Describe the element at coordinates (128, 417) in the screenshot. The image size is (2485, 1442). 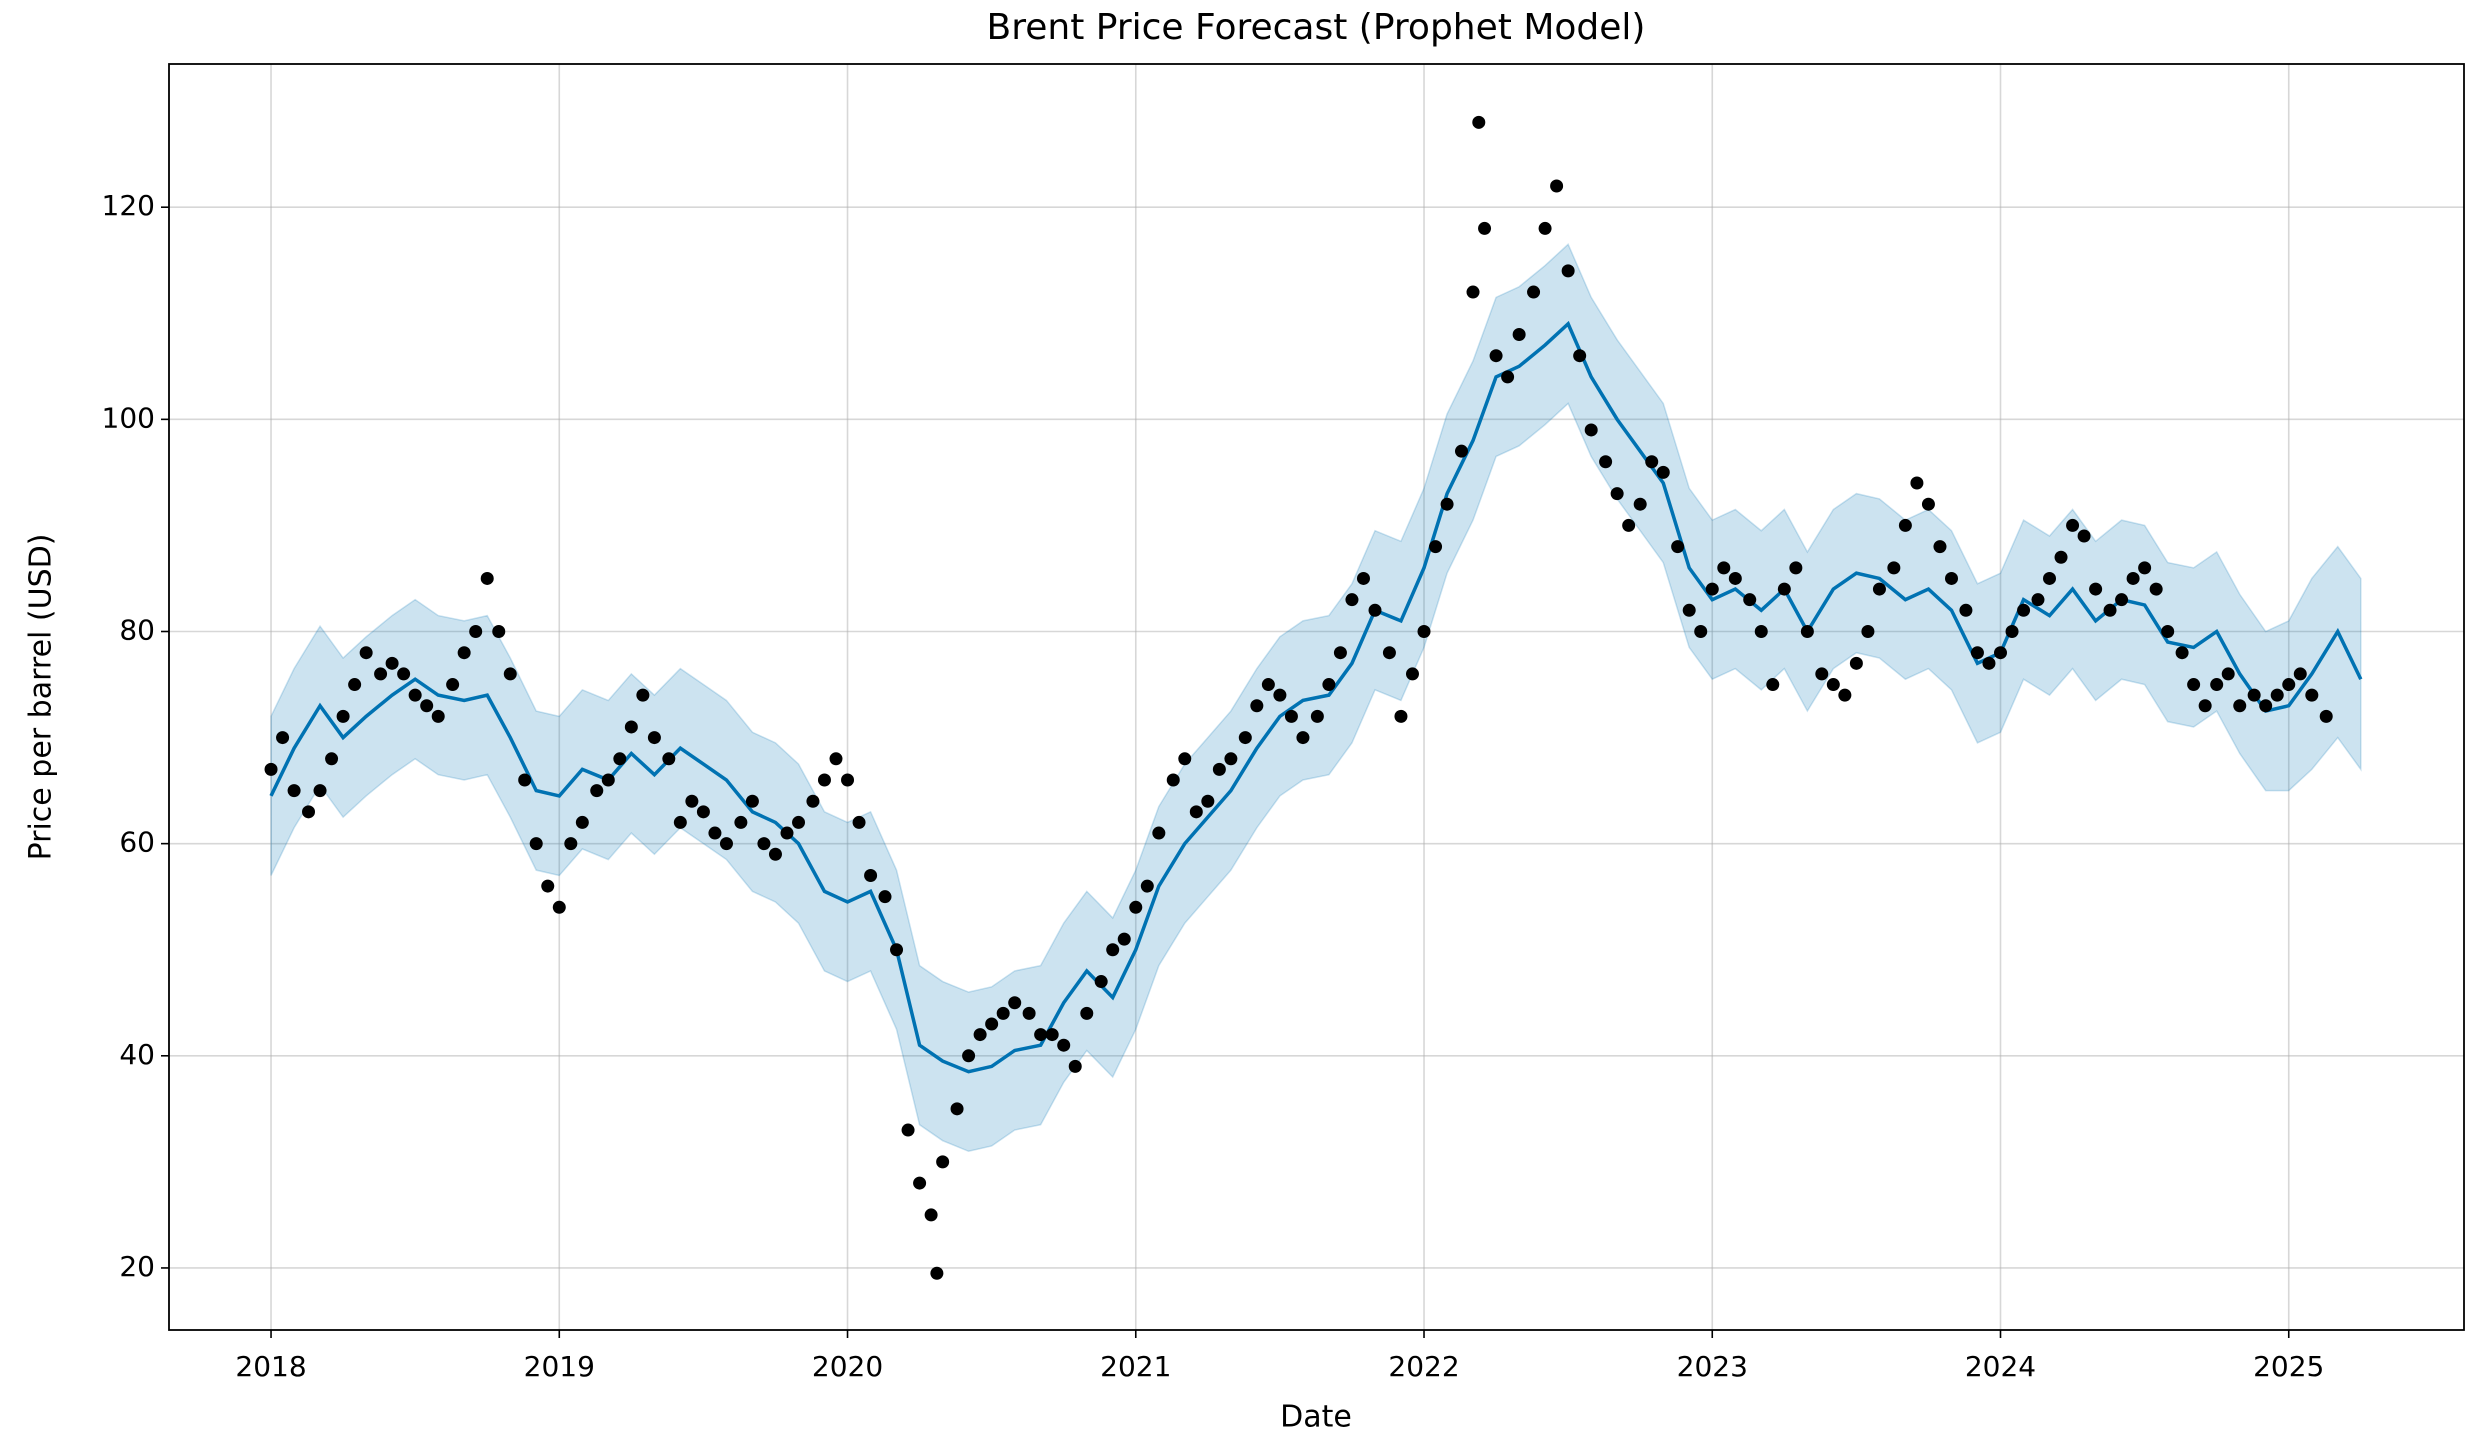
I see `y-tick-label: 100` at that location.